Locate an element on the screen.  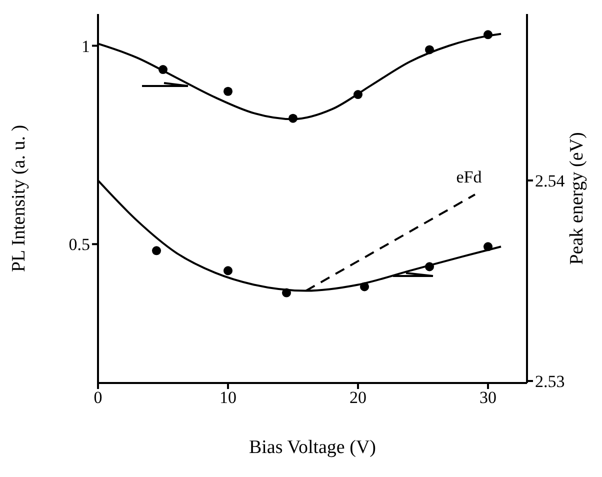
x-tick-label: 30 is located at coordinates (488, 398).